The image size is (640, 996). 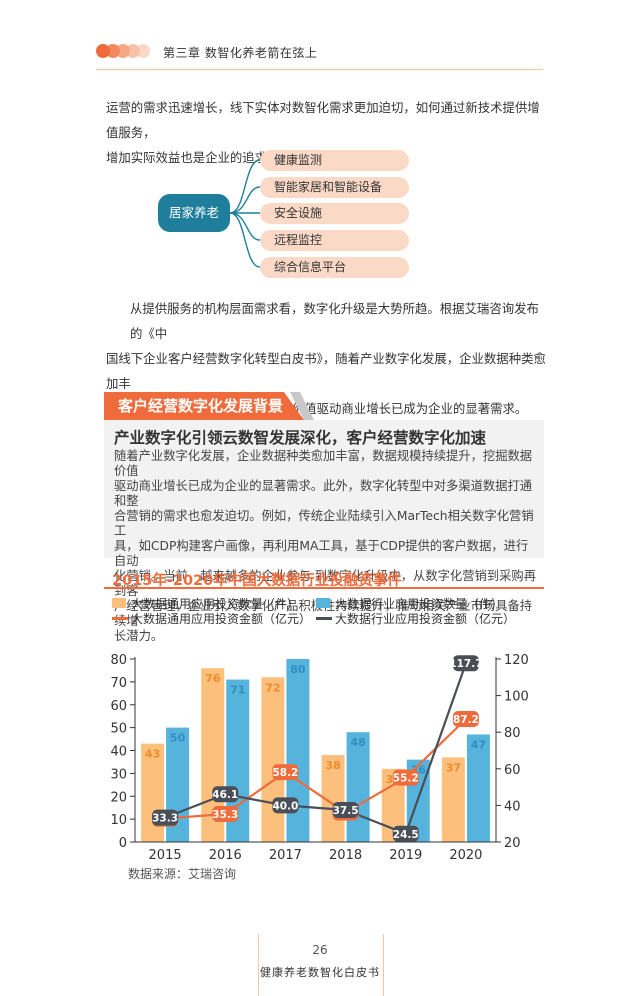 I want to click on body-line: 长潜力。, so click(x=139, y=636).